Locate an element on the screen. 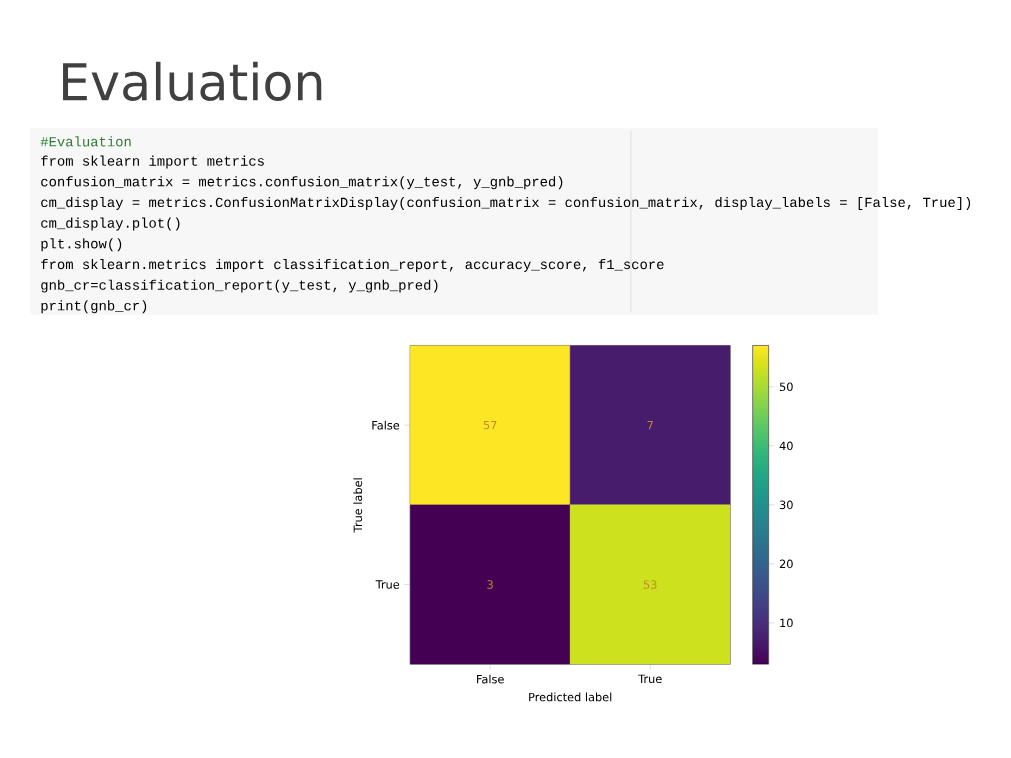 The image size is (1011, 758). text: confusion_matrix = metrics.confusion_matrix(y_test, y_gnb_pred) is located at coordinates (302, 183).